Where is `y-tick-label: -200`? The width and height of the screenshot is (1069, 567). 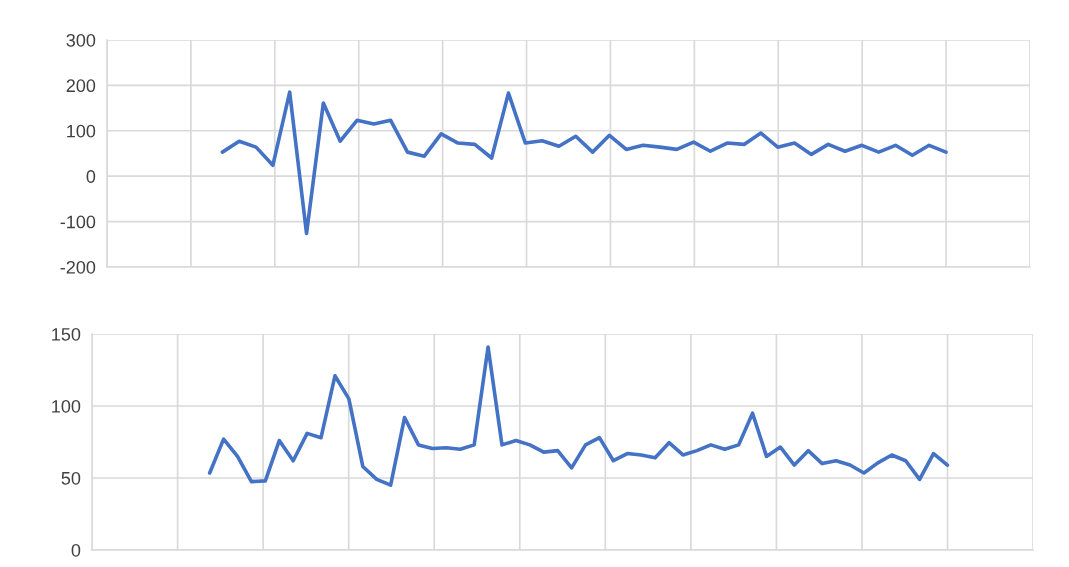 y-tick-label: -200 is located at coordinates (78, 267).